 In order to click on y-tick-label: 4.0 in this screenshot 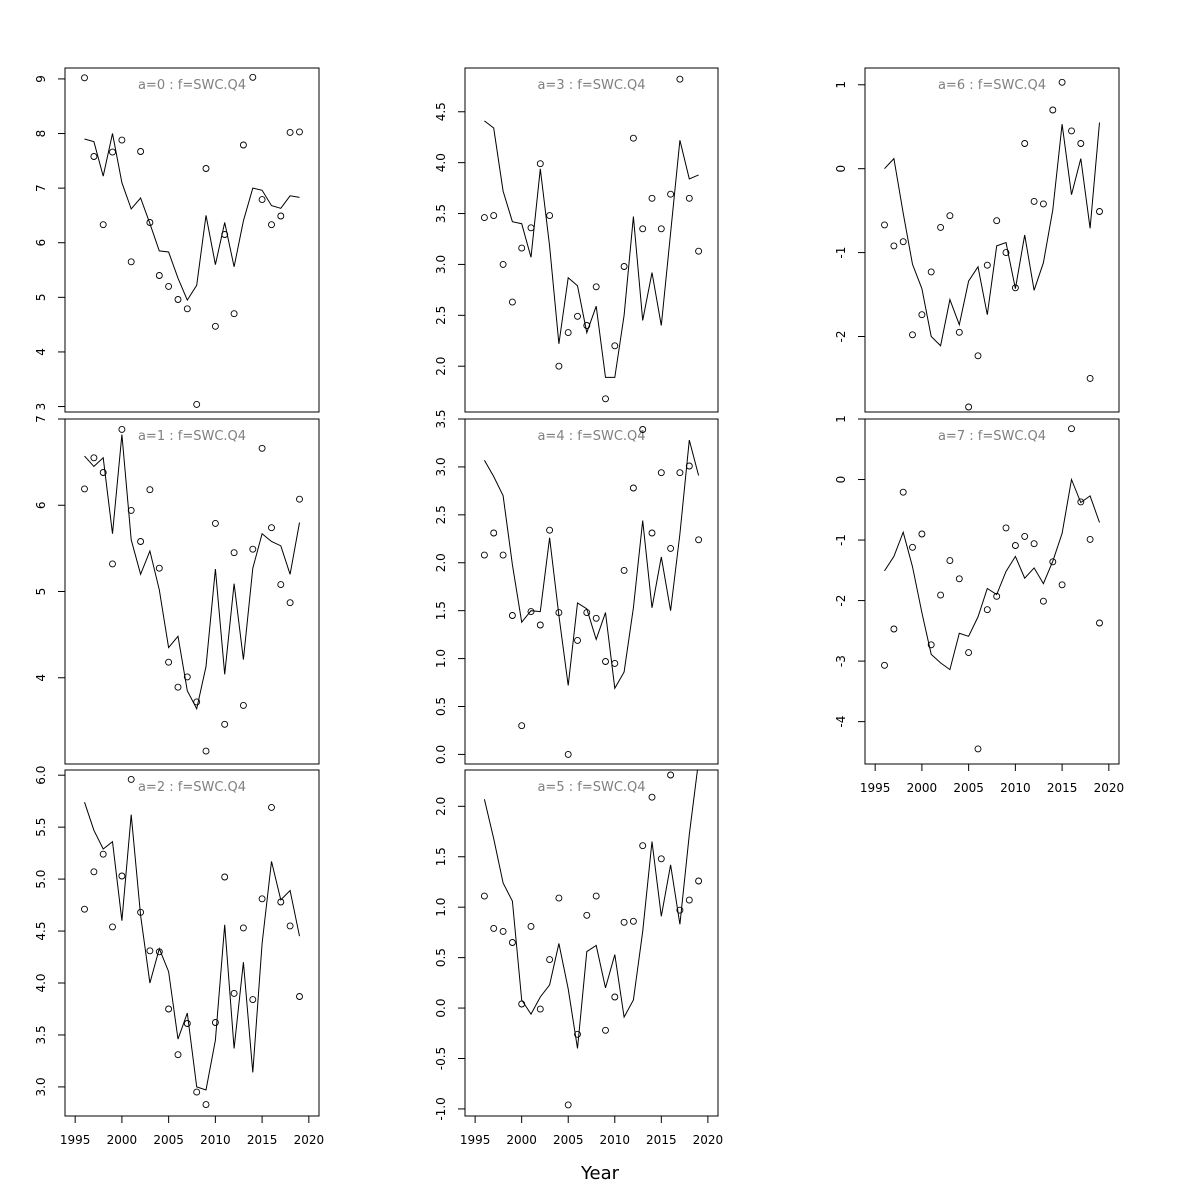, I will do `click(41, 982)`.